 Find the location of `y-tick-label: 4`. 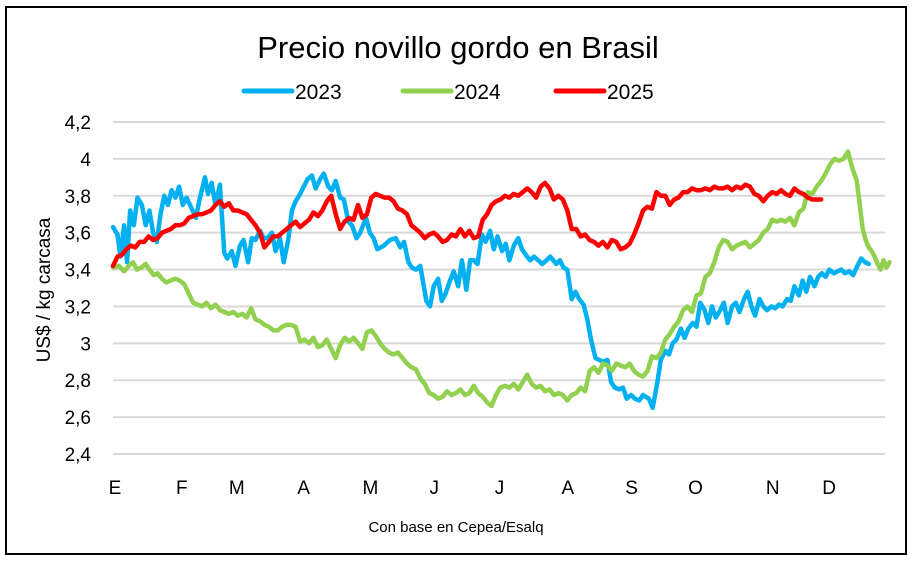

y-tick-label: 4 is located at coordinates (85, 160).